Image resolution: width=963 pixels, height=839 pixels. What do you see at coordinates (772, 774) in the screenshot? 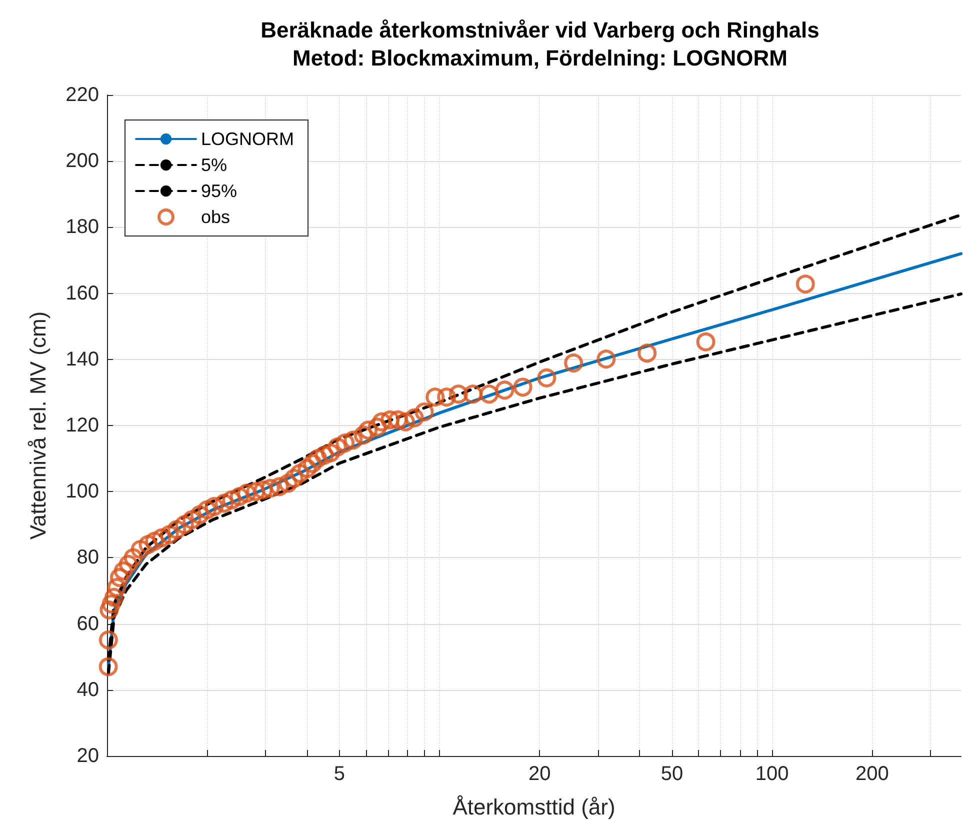
I see `x-tick-label: 100` at bounding box center [772, 774].